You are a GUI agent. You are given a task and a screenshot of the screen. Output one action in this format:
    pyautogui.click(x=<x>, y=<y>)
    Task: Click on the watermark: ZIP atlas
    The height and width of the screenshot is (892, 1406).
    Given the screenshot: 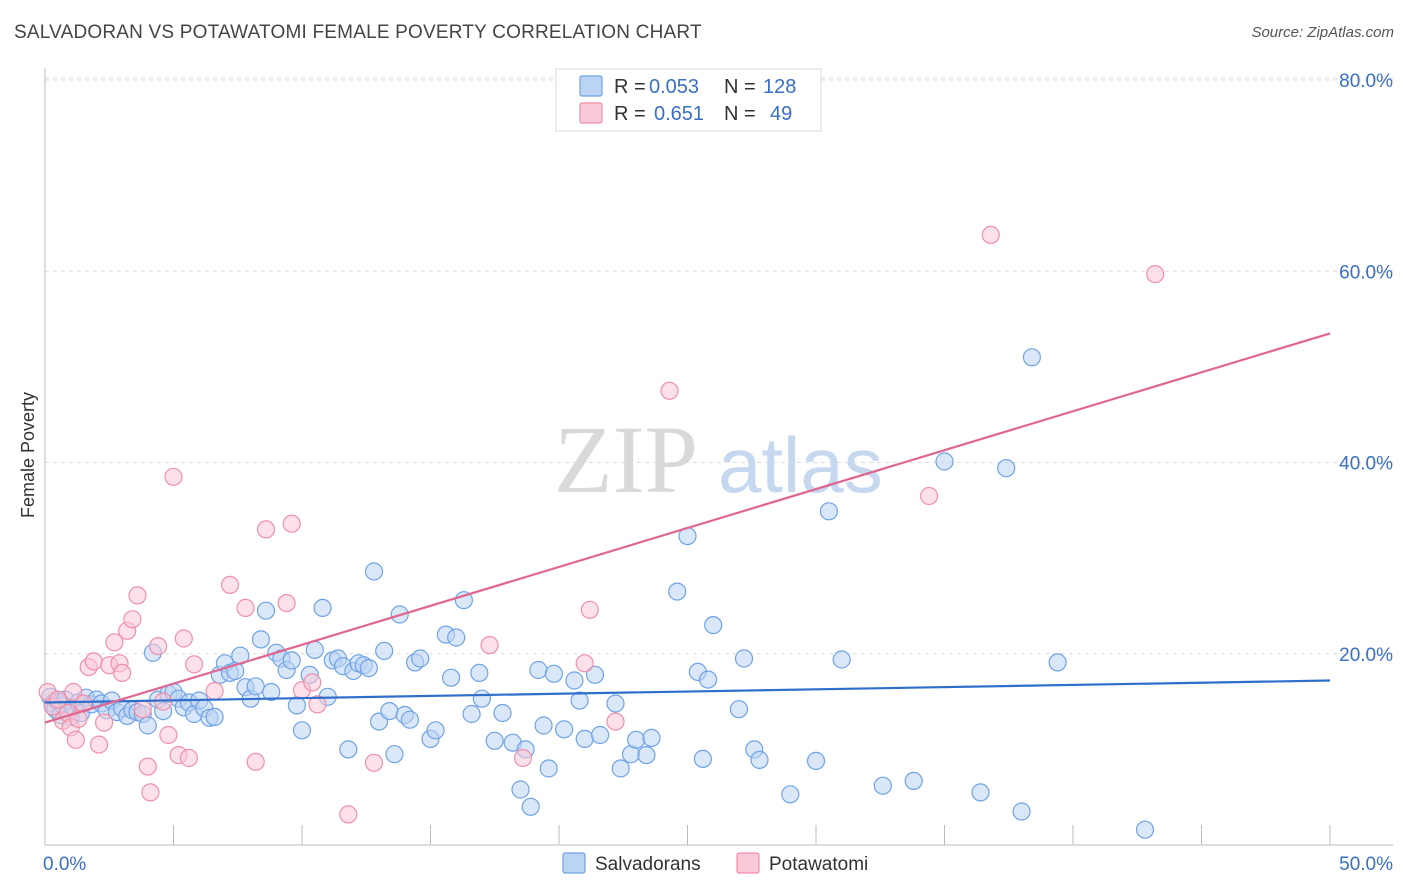 What is the action you would take?
    pyautogui.click(x=718, y=459)
    